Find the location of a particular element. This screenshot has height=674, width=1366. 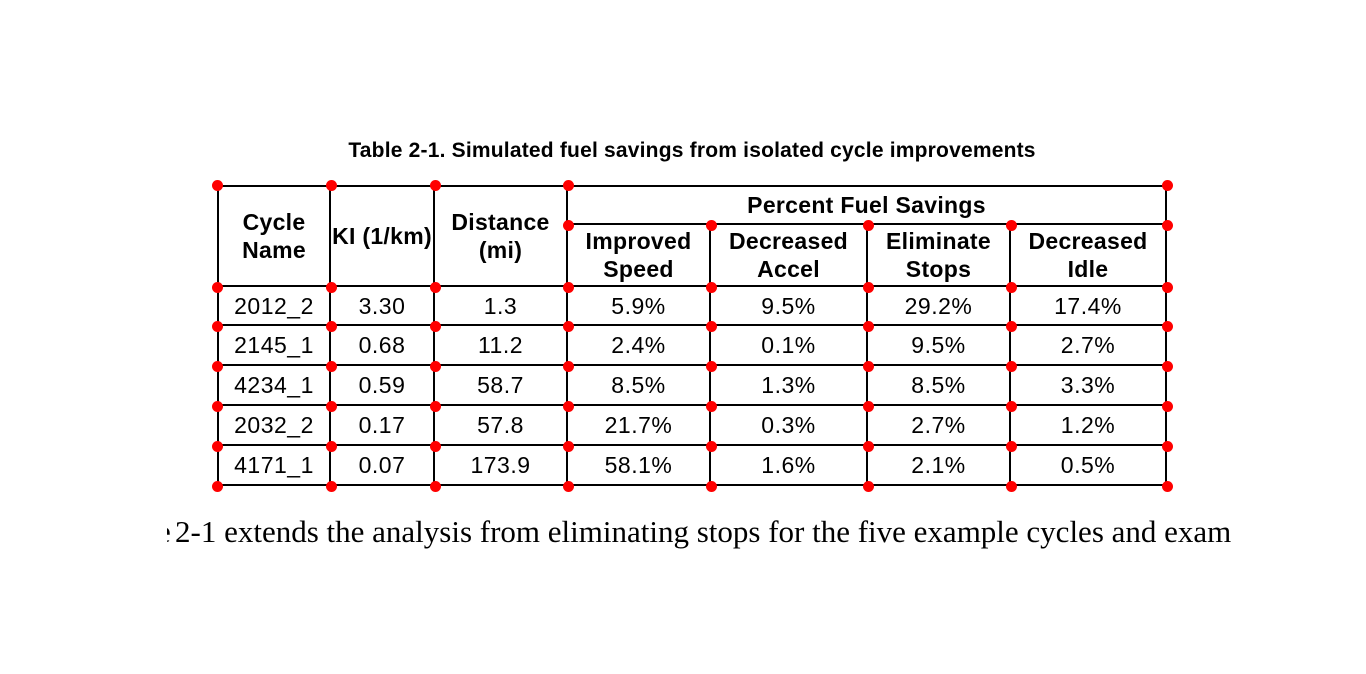

column-header-cycle-name: Cycle Name is located at coordinates (275, 237).